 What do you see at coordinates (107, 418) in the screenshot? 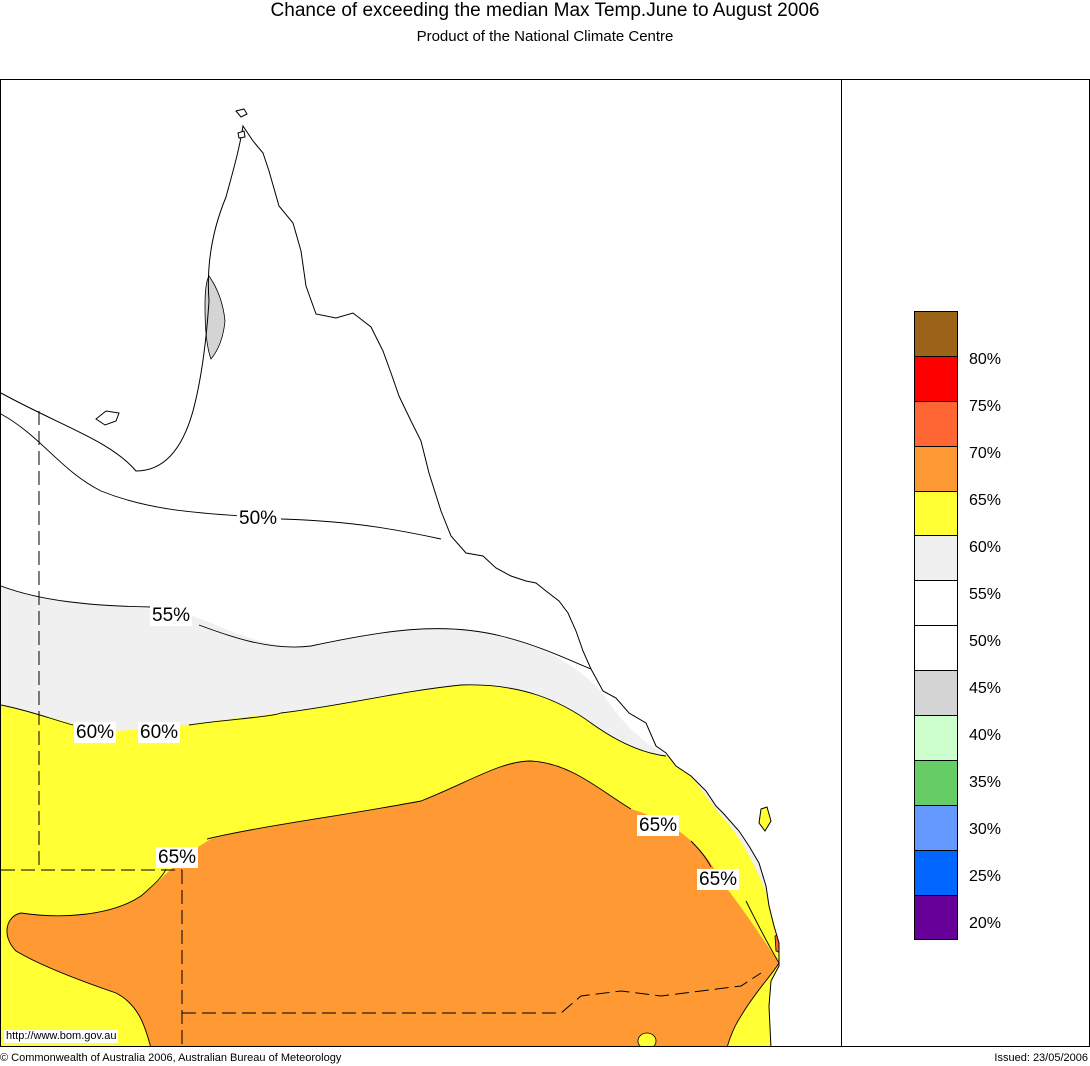
I see `island-gulf` at bounding box center [107, 418].